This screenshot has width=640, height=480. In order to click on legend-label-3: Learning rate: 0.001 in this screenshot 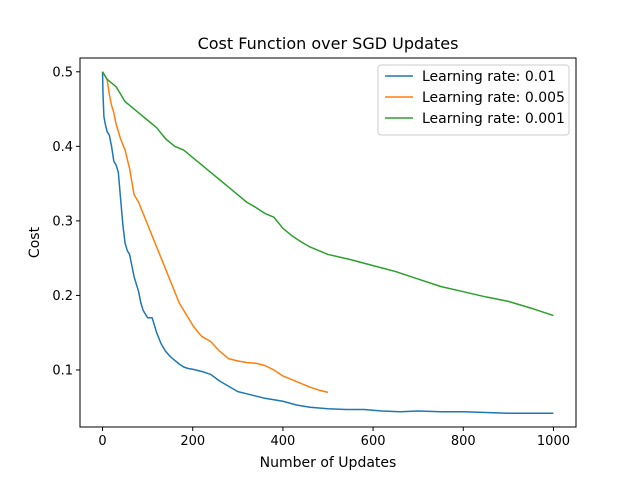, I will do `click(493, 119)`.